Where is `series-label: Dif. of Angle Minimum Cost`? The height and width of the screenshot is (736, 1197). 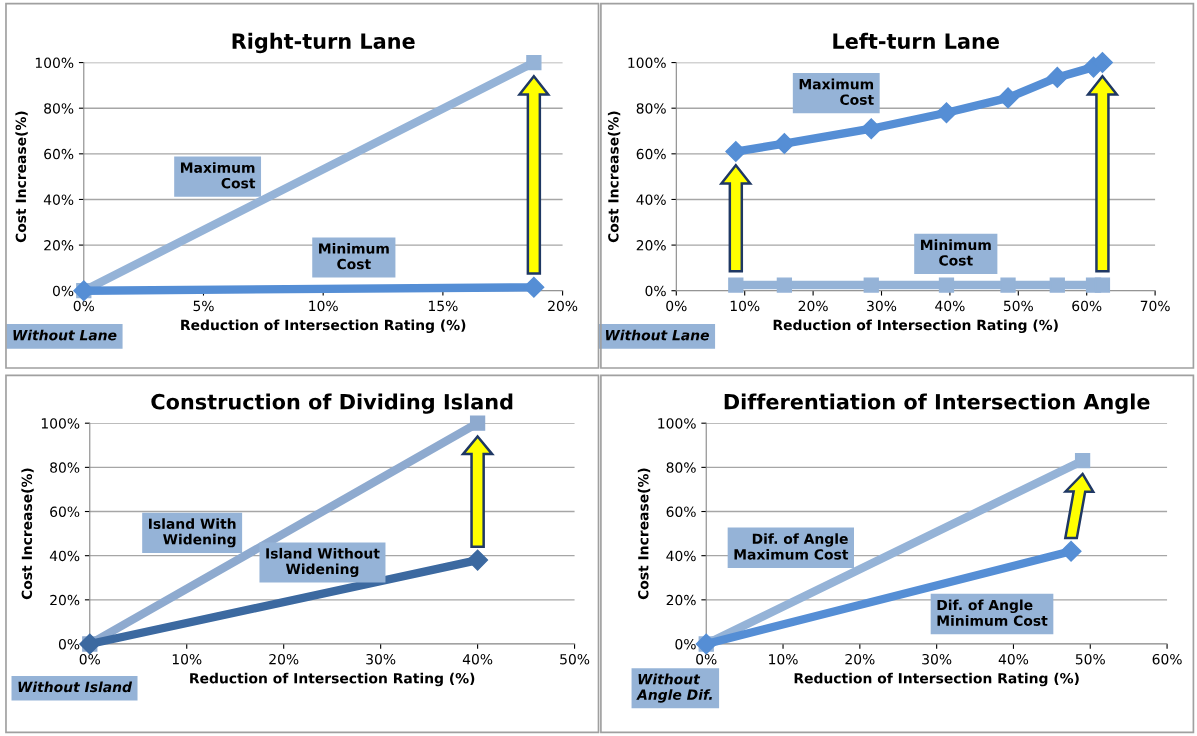 series-label: Dif. of Angle Minimum Cost is located at coordinates (992, 612).